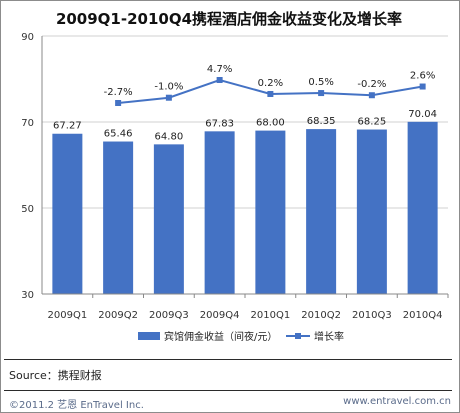  Describe the element at coordinates (423, 315) in the screenshot. I see `x-tick-label: 2010Q4` at that location.